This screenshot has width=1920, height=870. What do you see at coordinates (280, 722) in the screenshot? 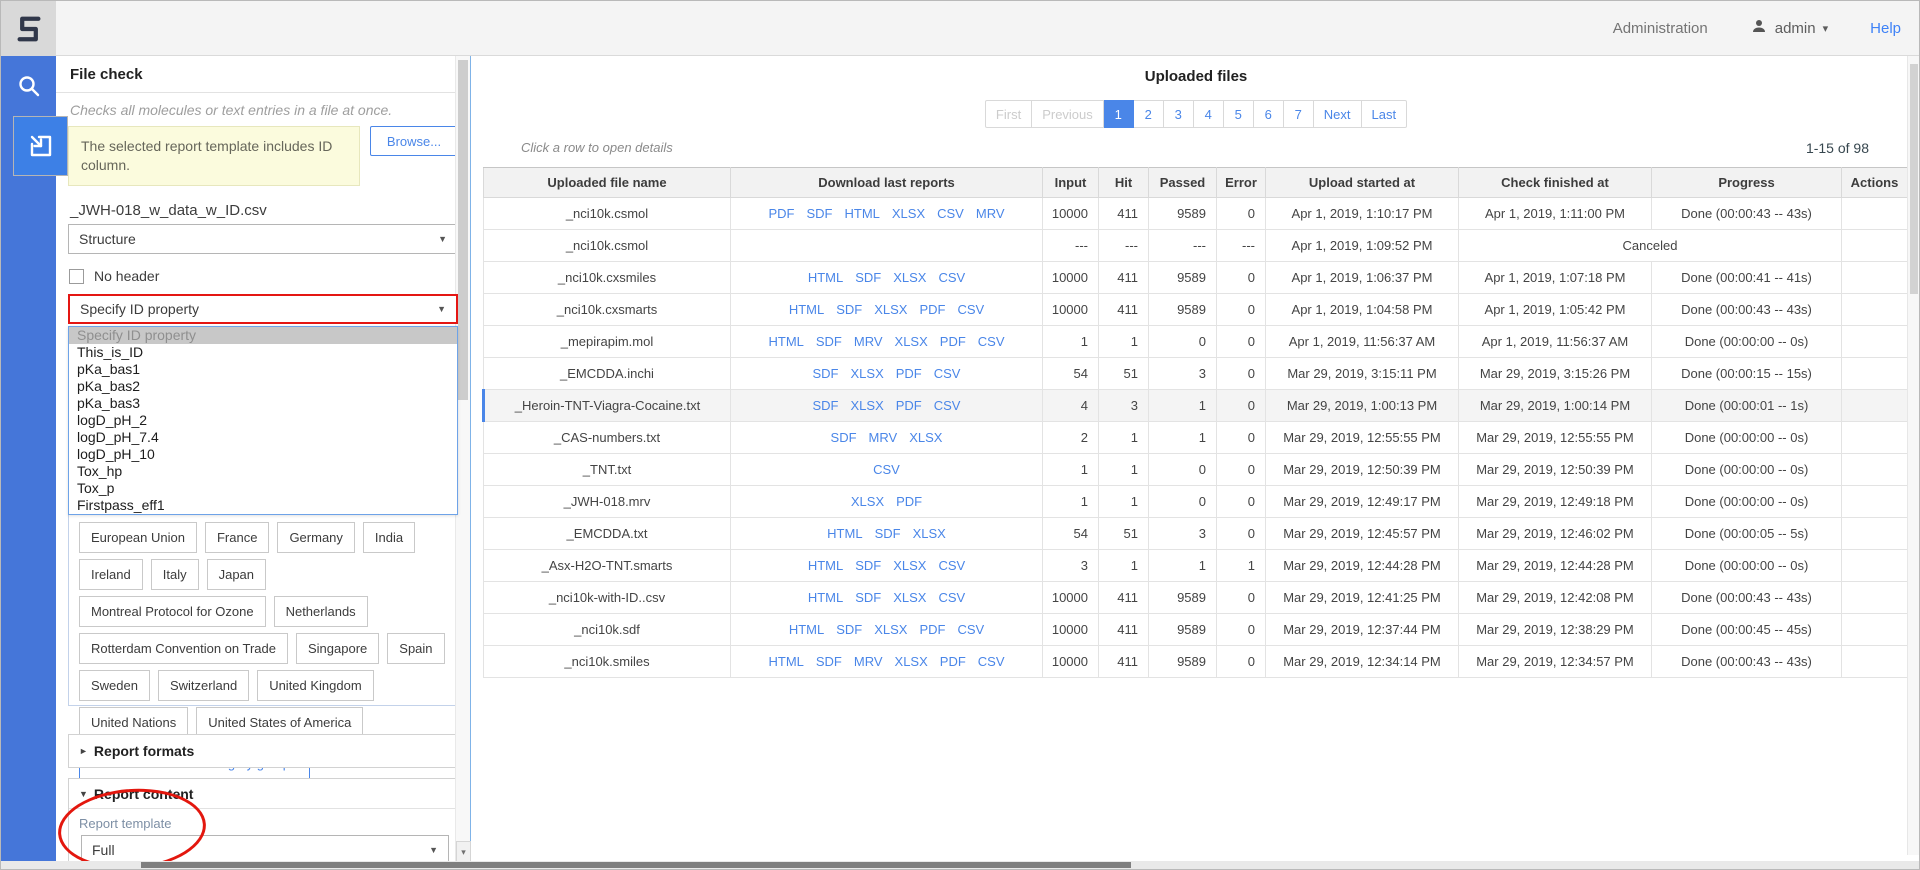
I see `category-chip: United States of America` at bounding box center [280, 722].